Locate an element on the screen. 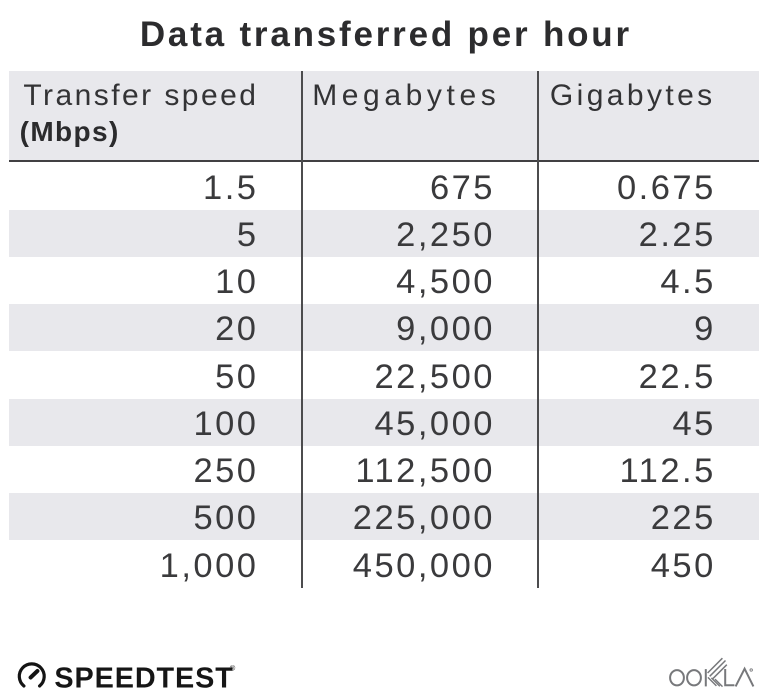 The height and width of the screenshot is (698, 769). svg-text: SPEEDTEST is located at coordinates (143, 679).